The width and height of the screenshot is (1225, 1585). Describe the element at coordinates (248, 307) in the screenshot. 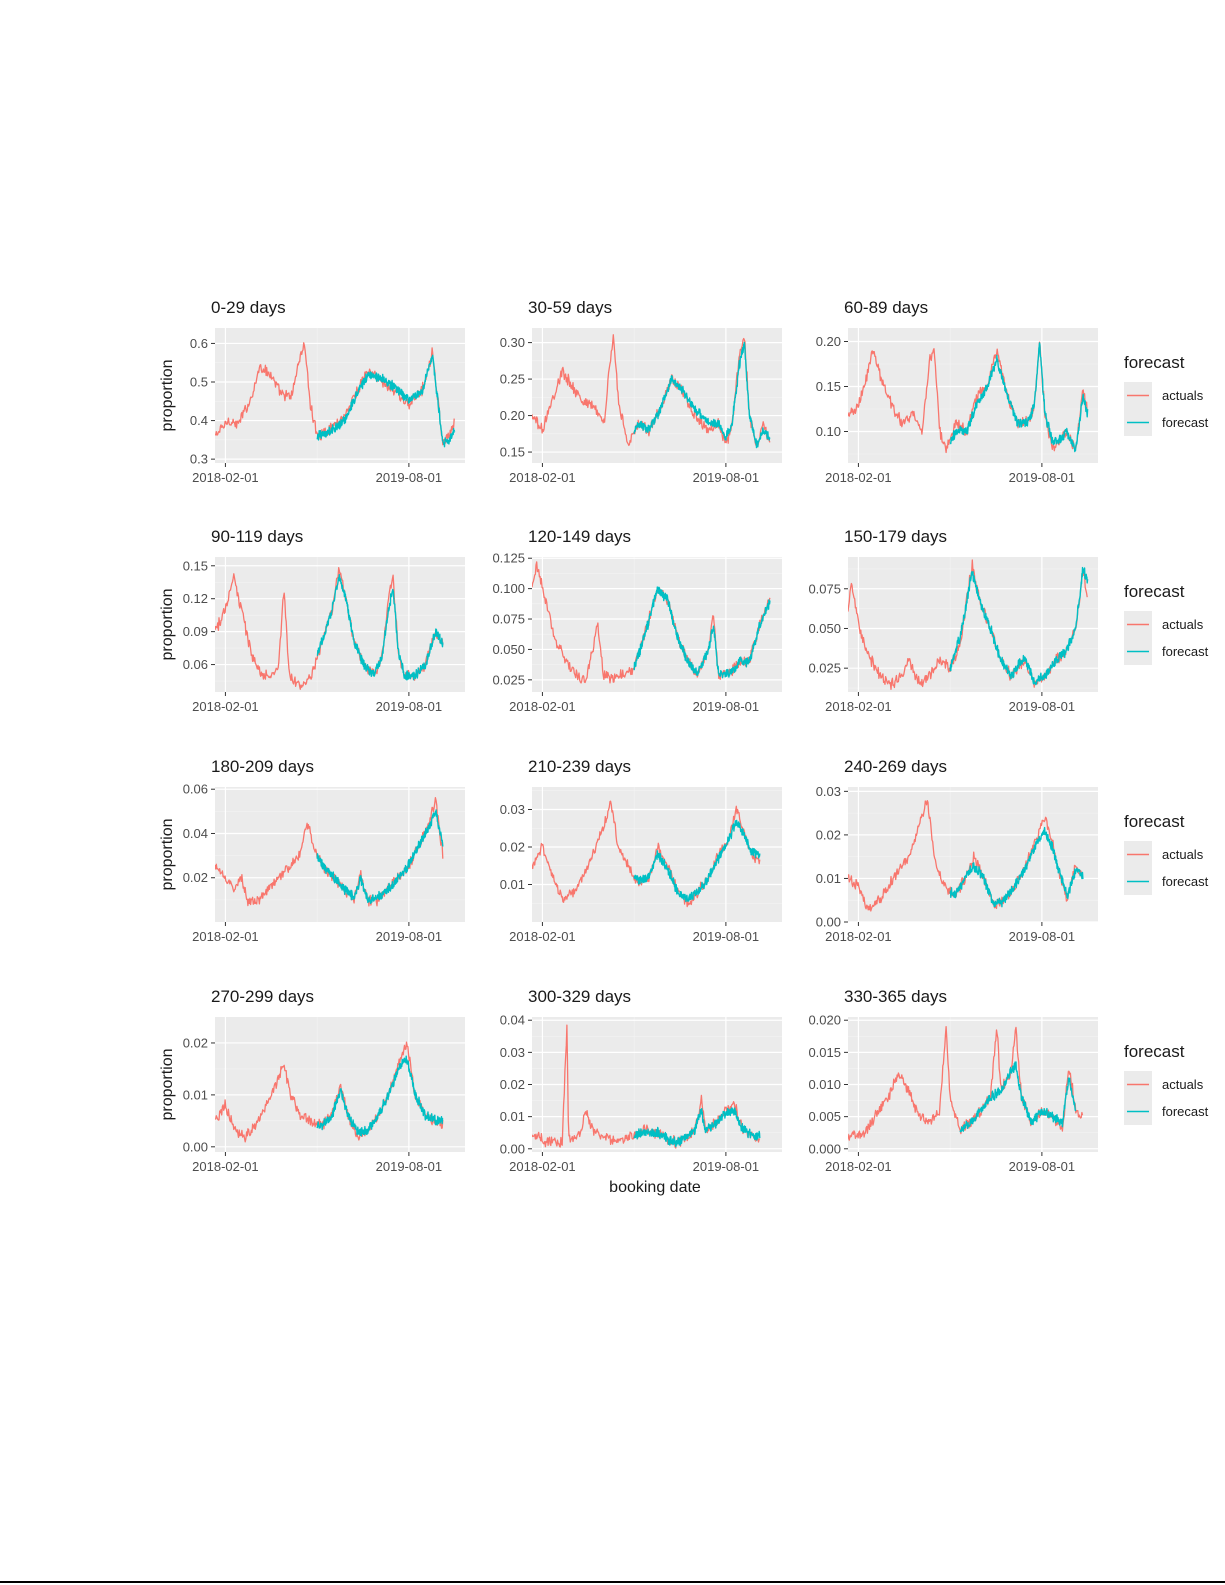

I see `facet-title: 0-29 days` at that location.